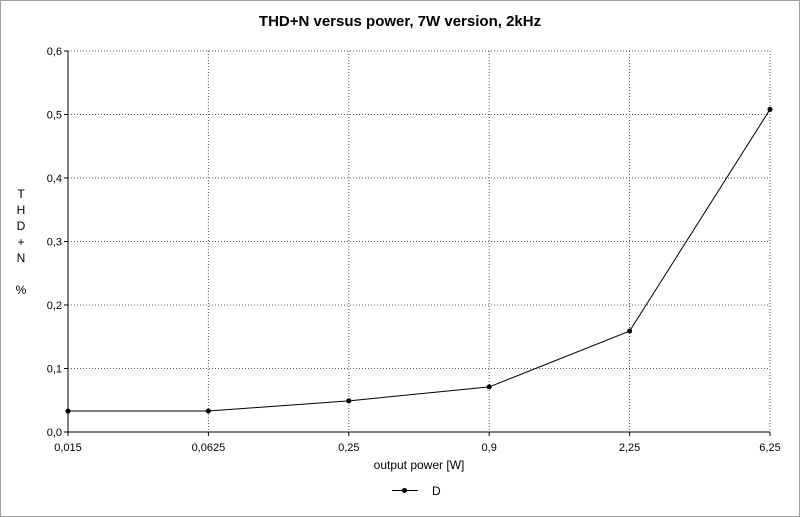 The height and width of the screenshot is (517, 800). What do you see at coordinates (400, 21) in the screenshot?
I see `chart-title: THD+N versus power, 7W version, 2kHz` at bounding box center [400, 21].